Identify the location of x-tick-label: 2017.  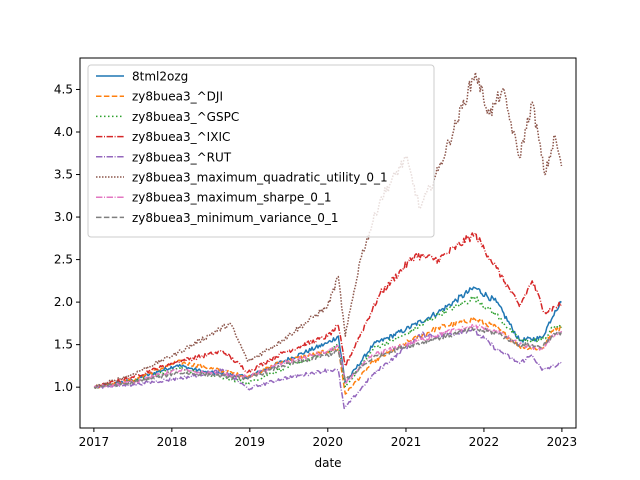
(94, 442).